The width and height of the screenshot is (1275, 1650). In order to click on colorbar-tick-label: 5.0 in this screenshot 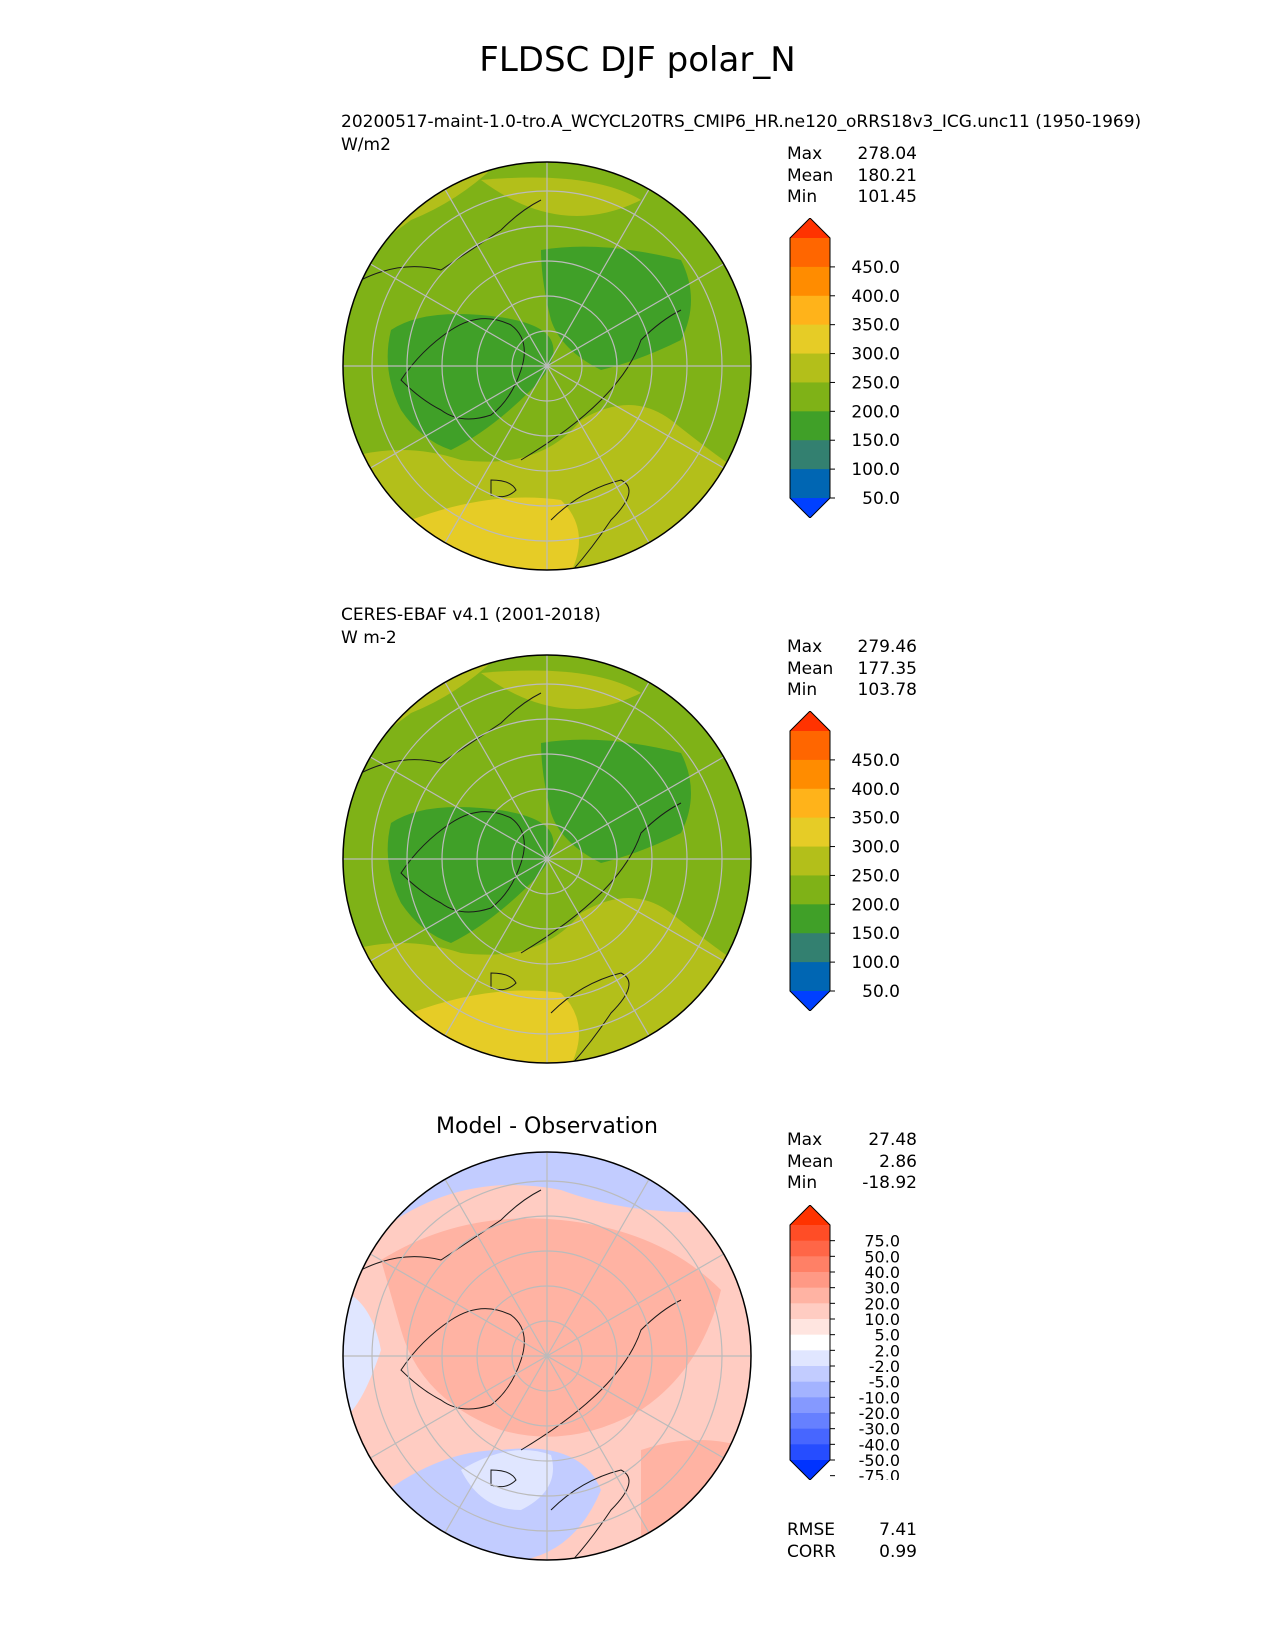, I will do `click(887, 1335)`.